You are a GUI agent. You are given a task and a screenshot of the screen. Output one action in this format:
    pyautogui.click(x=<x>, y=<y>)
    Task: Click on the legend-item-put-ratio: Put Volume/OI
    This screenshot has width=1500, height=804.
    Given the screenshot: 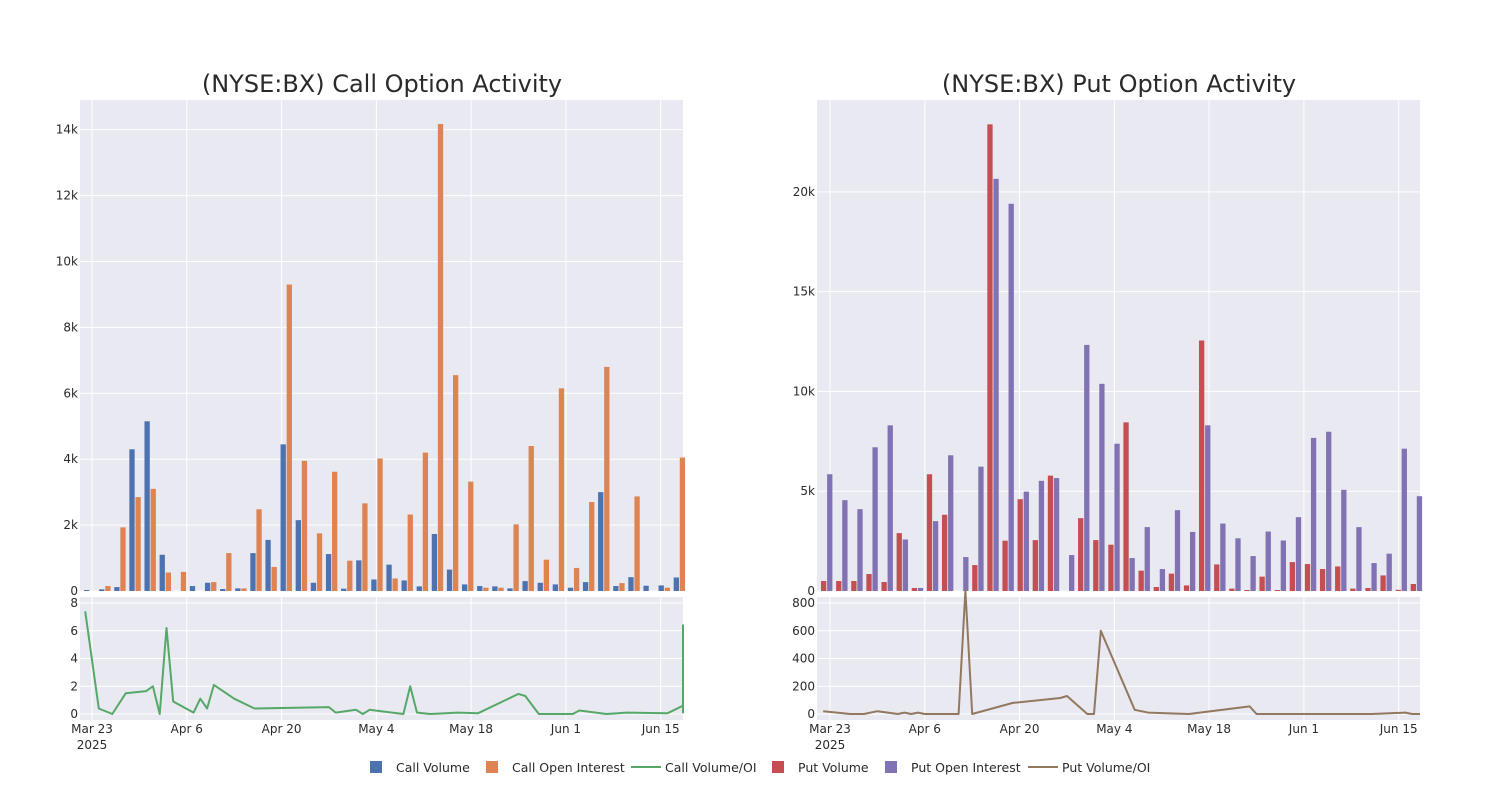 What is the action you would take?
    pyautogui.click(x=1089, y=767)
    